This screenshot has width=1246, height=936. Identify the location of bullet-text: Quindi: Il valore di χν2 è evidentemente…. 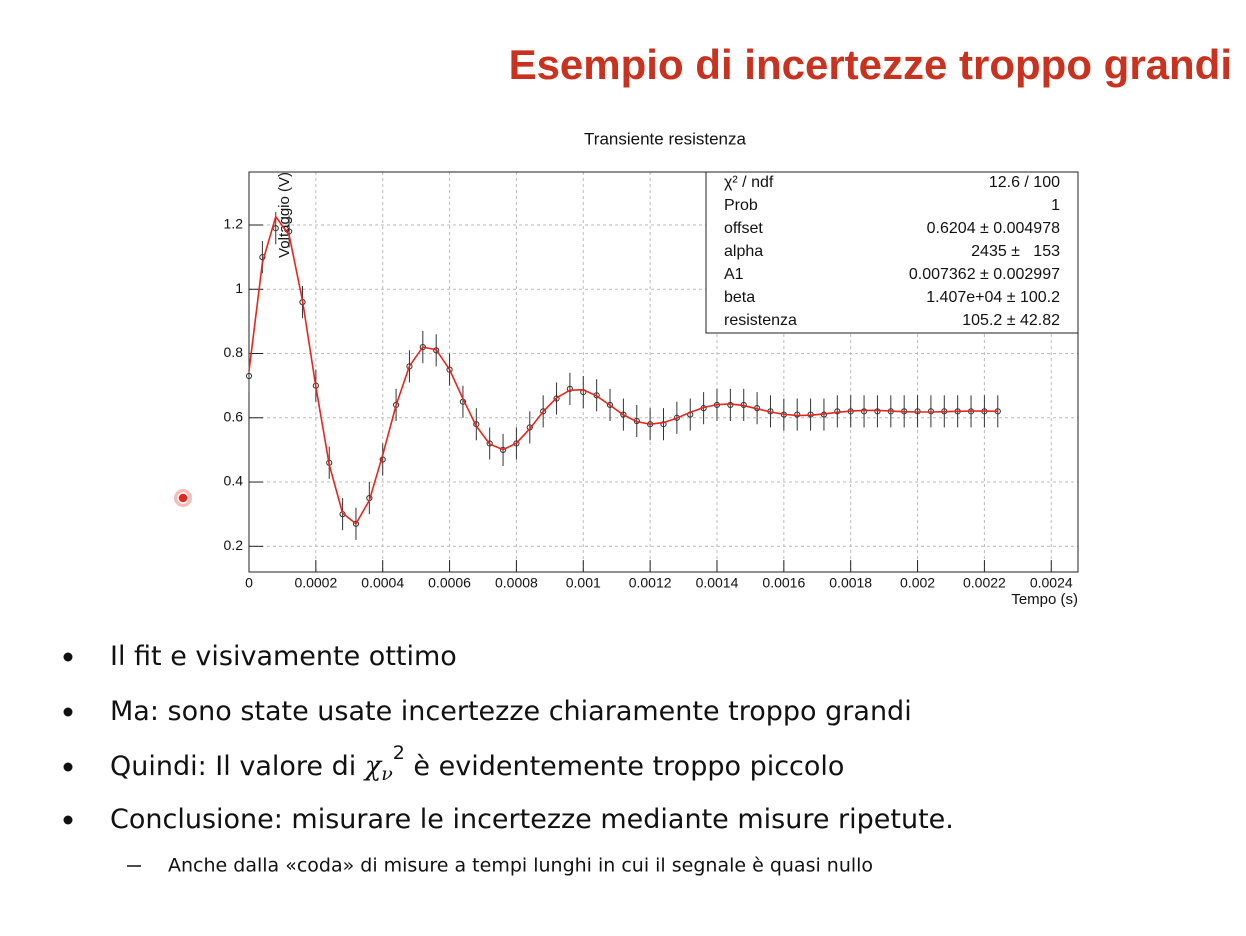
(477, 764).